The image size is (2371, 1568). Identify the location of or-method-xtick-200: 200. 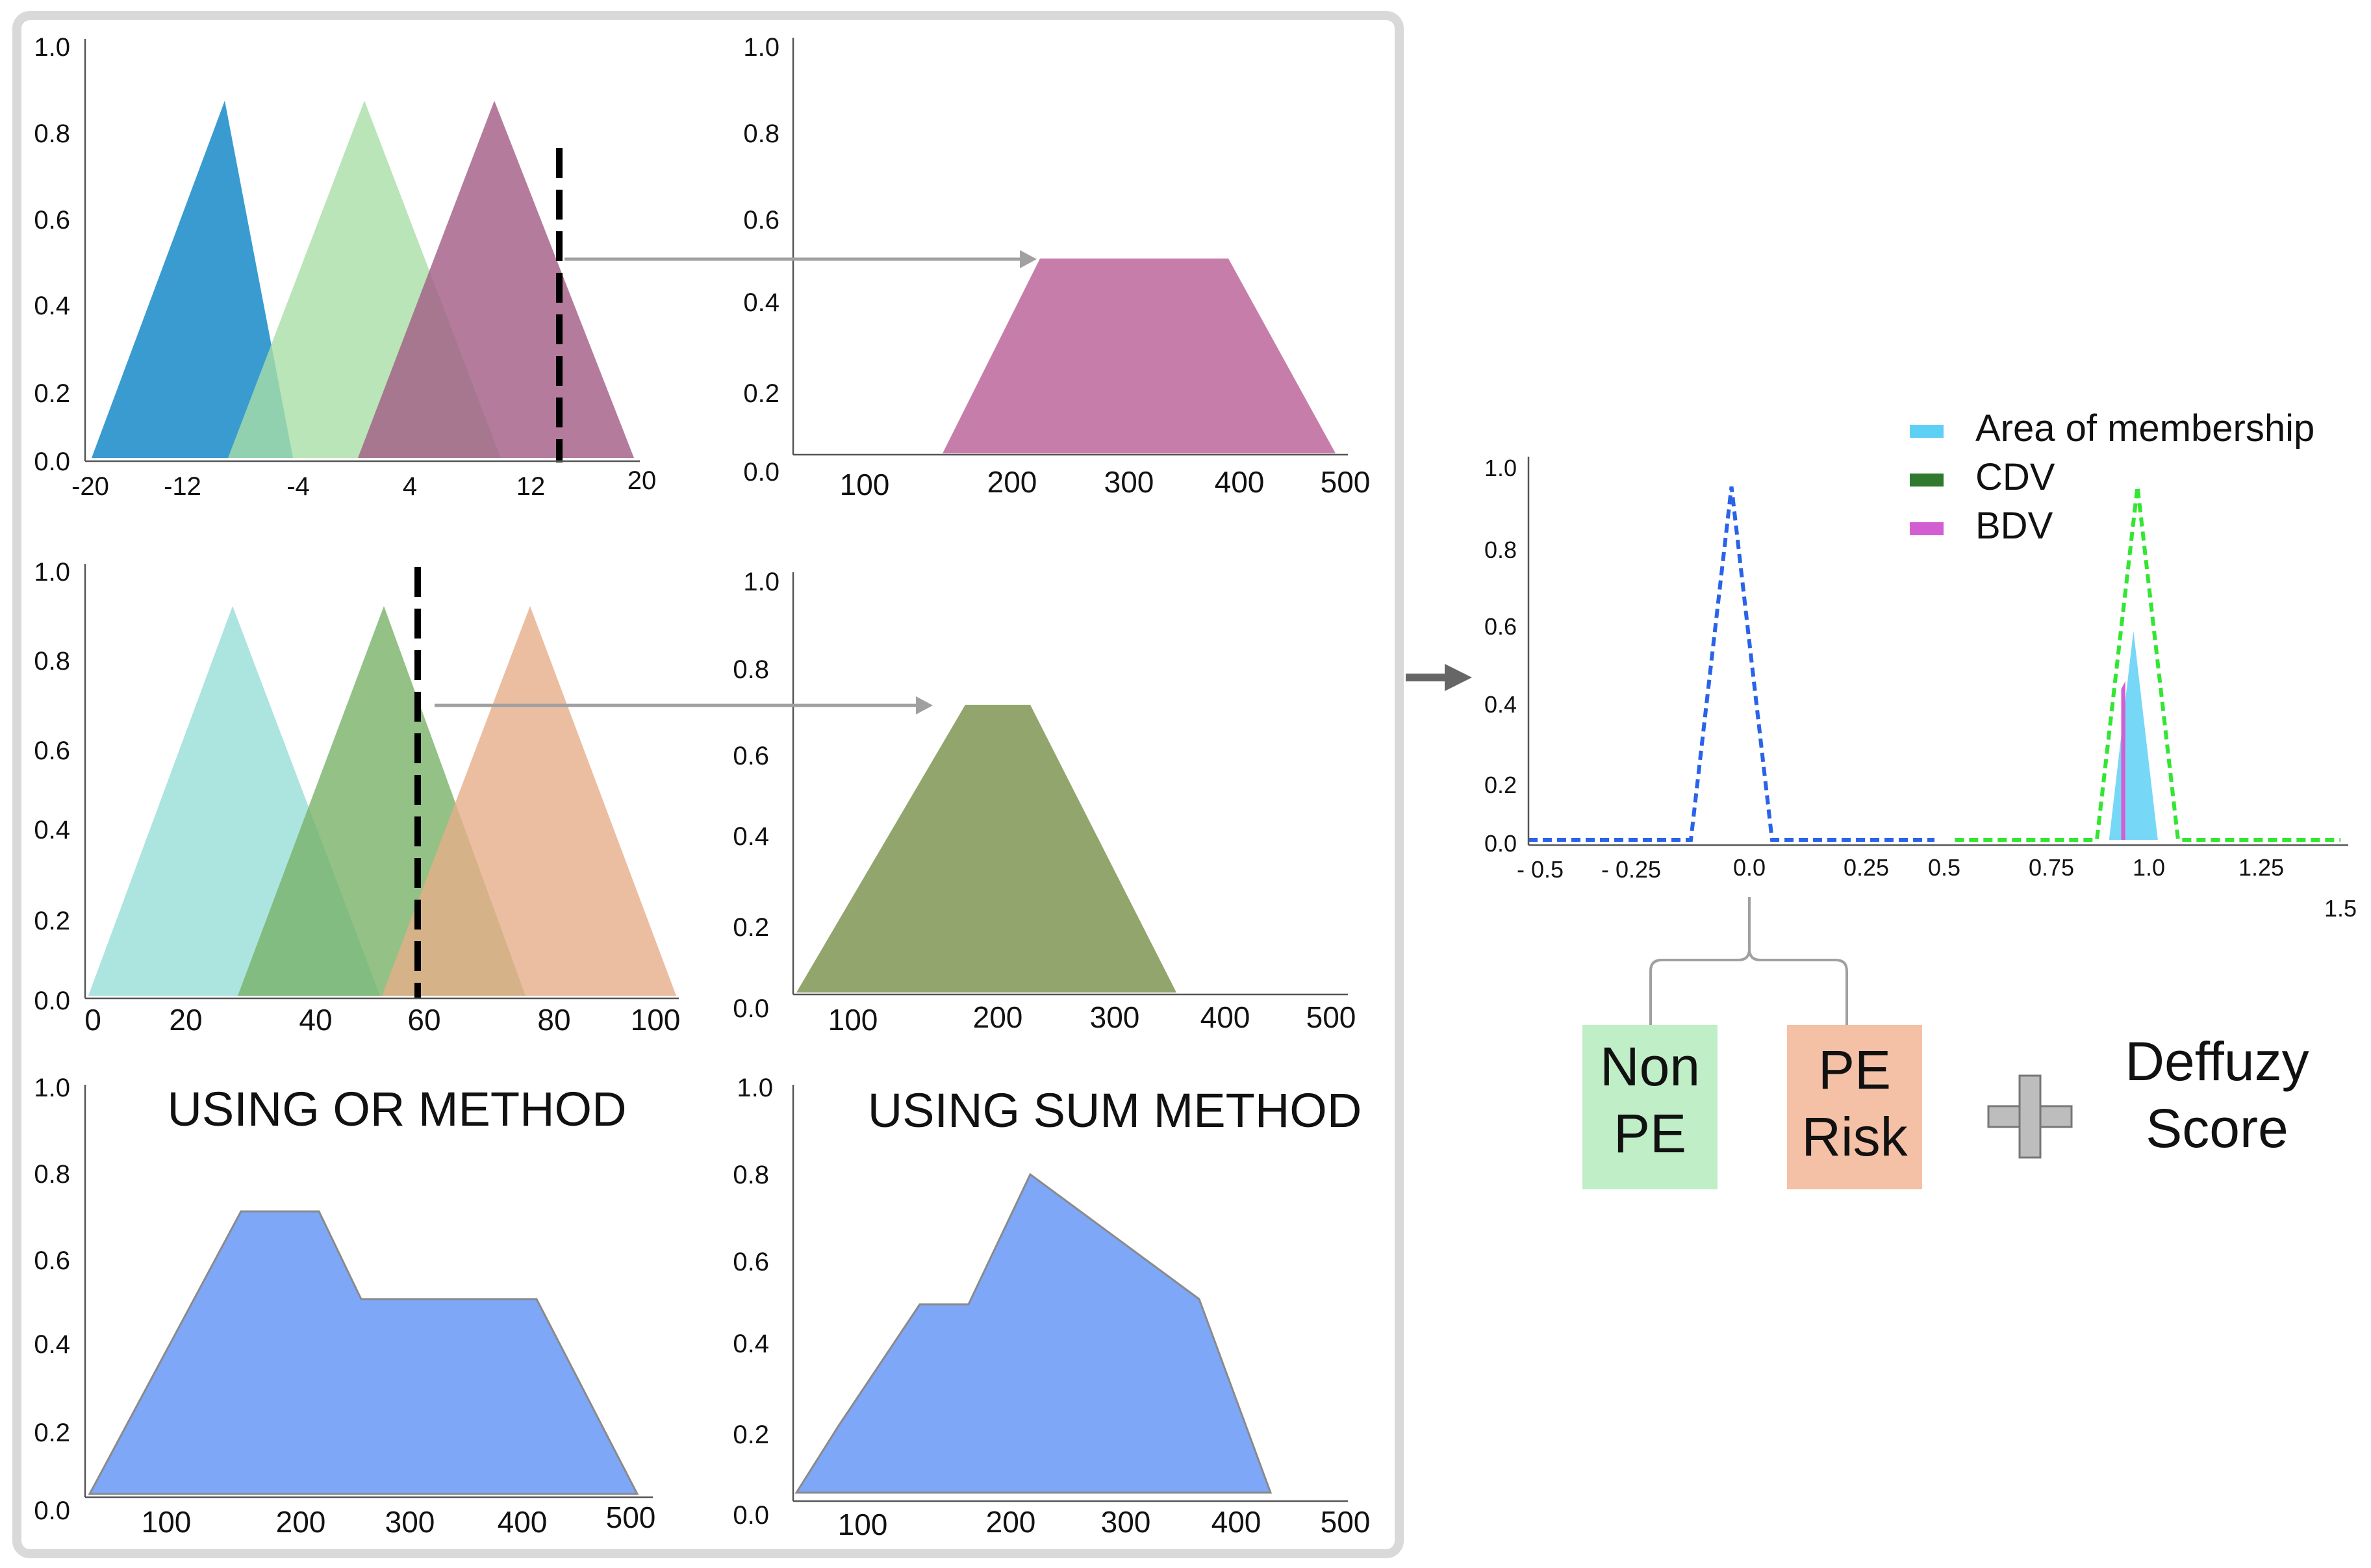
(301, 1522).